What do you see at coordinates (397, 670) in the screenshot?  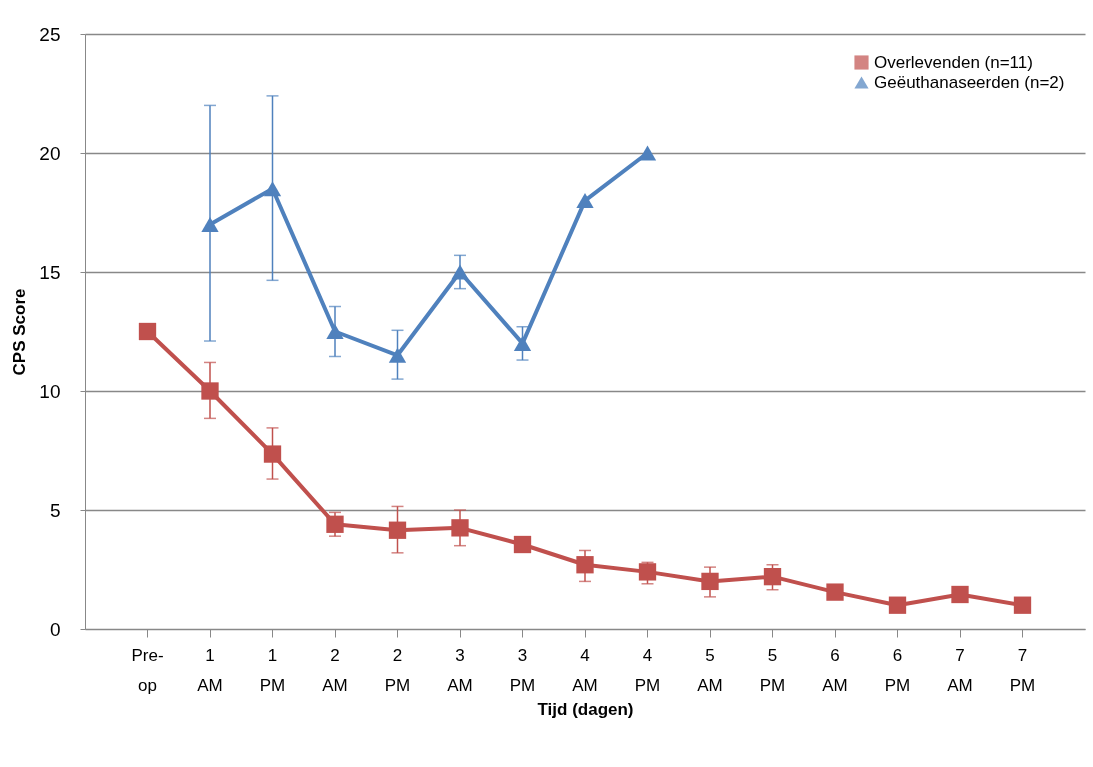 I see `x-tick-label: 2 PM` at bounding box center [397, 670].